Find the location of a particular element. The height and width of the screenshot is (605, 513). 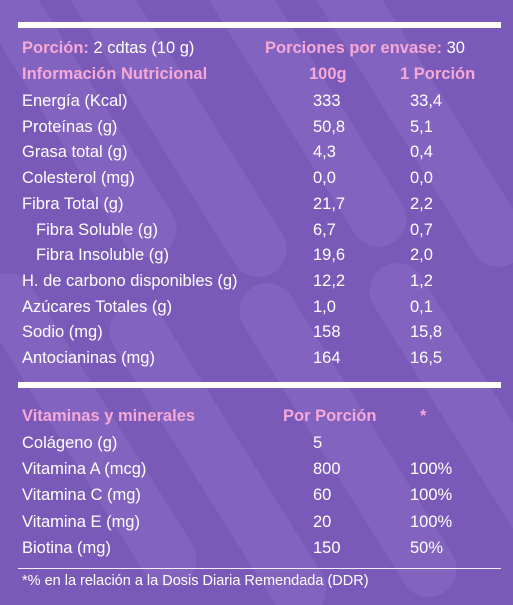

nutrient-value-100g: 333 is located at coordinates (327, 101).